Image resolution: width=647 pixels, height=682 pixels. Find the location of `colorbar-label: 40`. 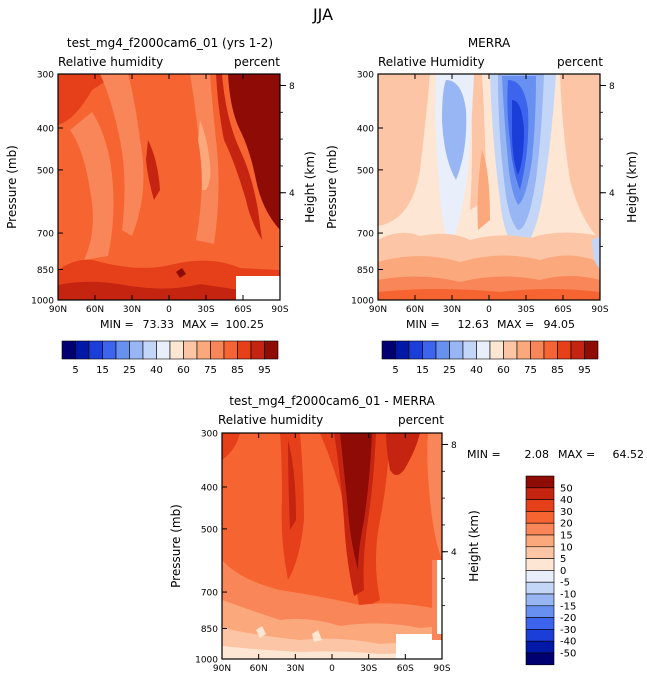

colorbar-label: 40 is located at coordinates (566, 500).